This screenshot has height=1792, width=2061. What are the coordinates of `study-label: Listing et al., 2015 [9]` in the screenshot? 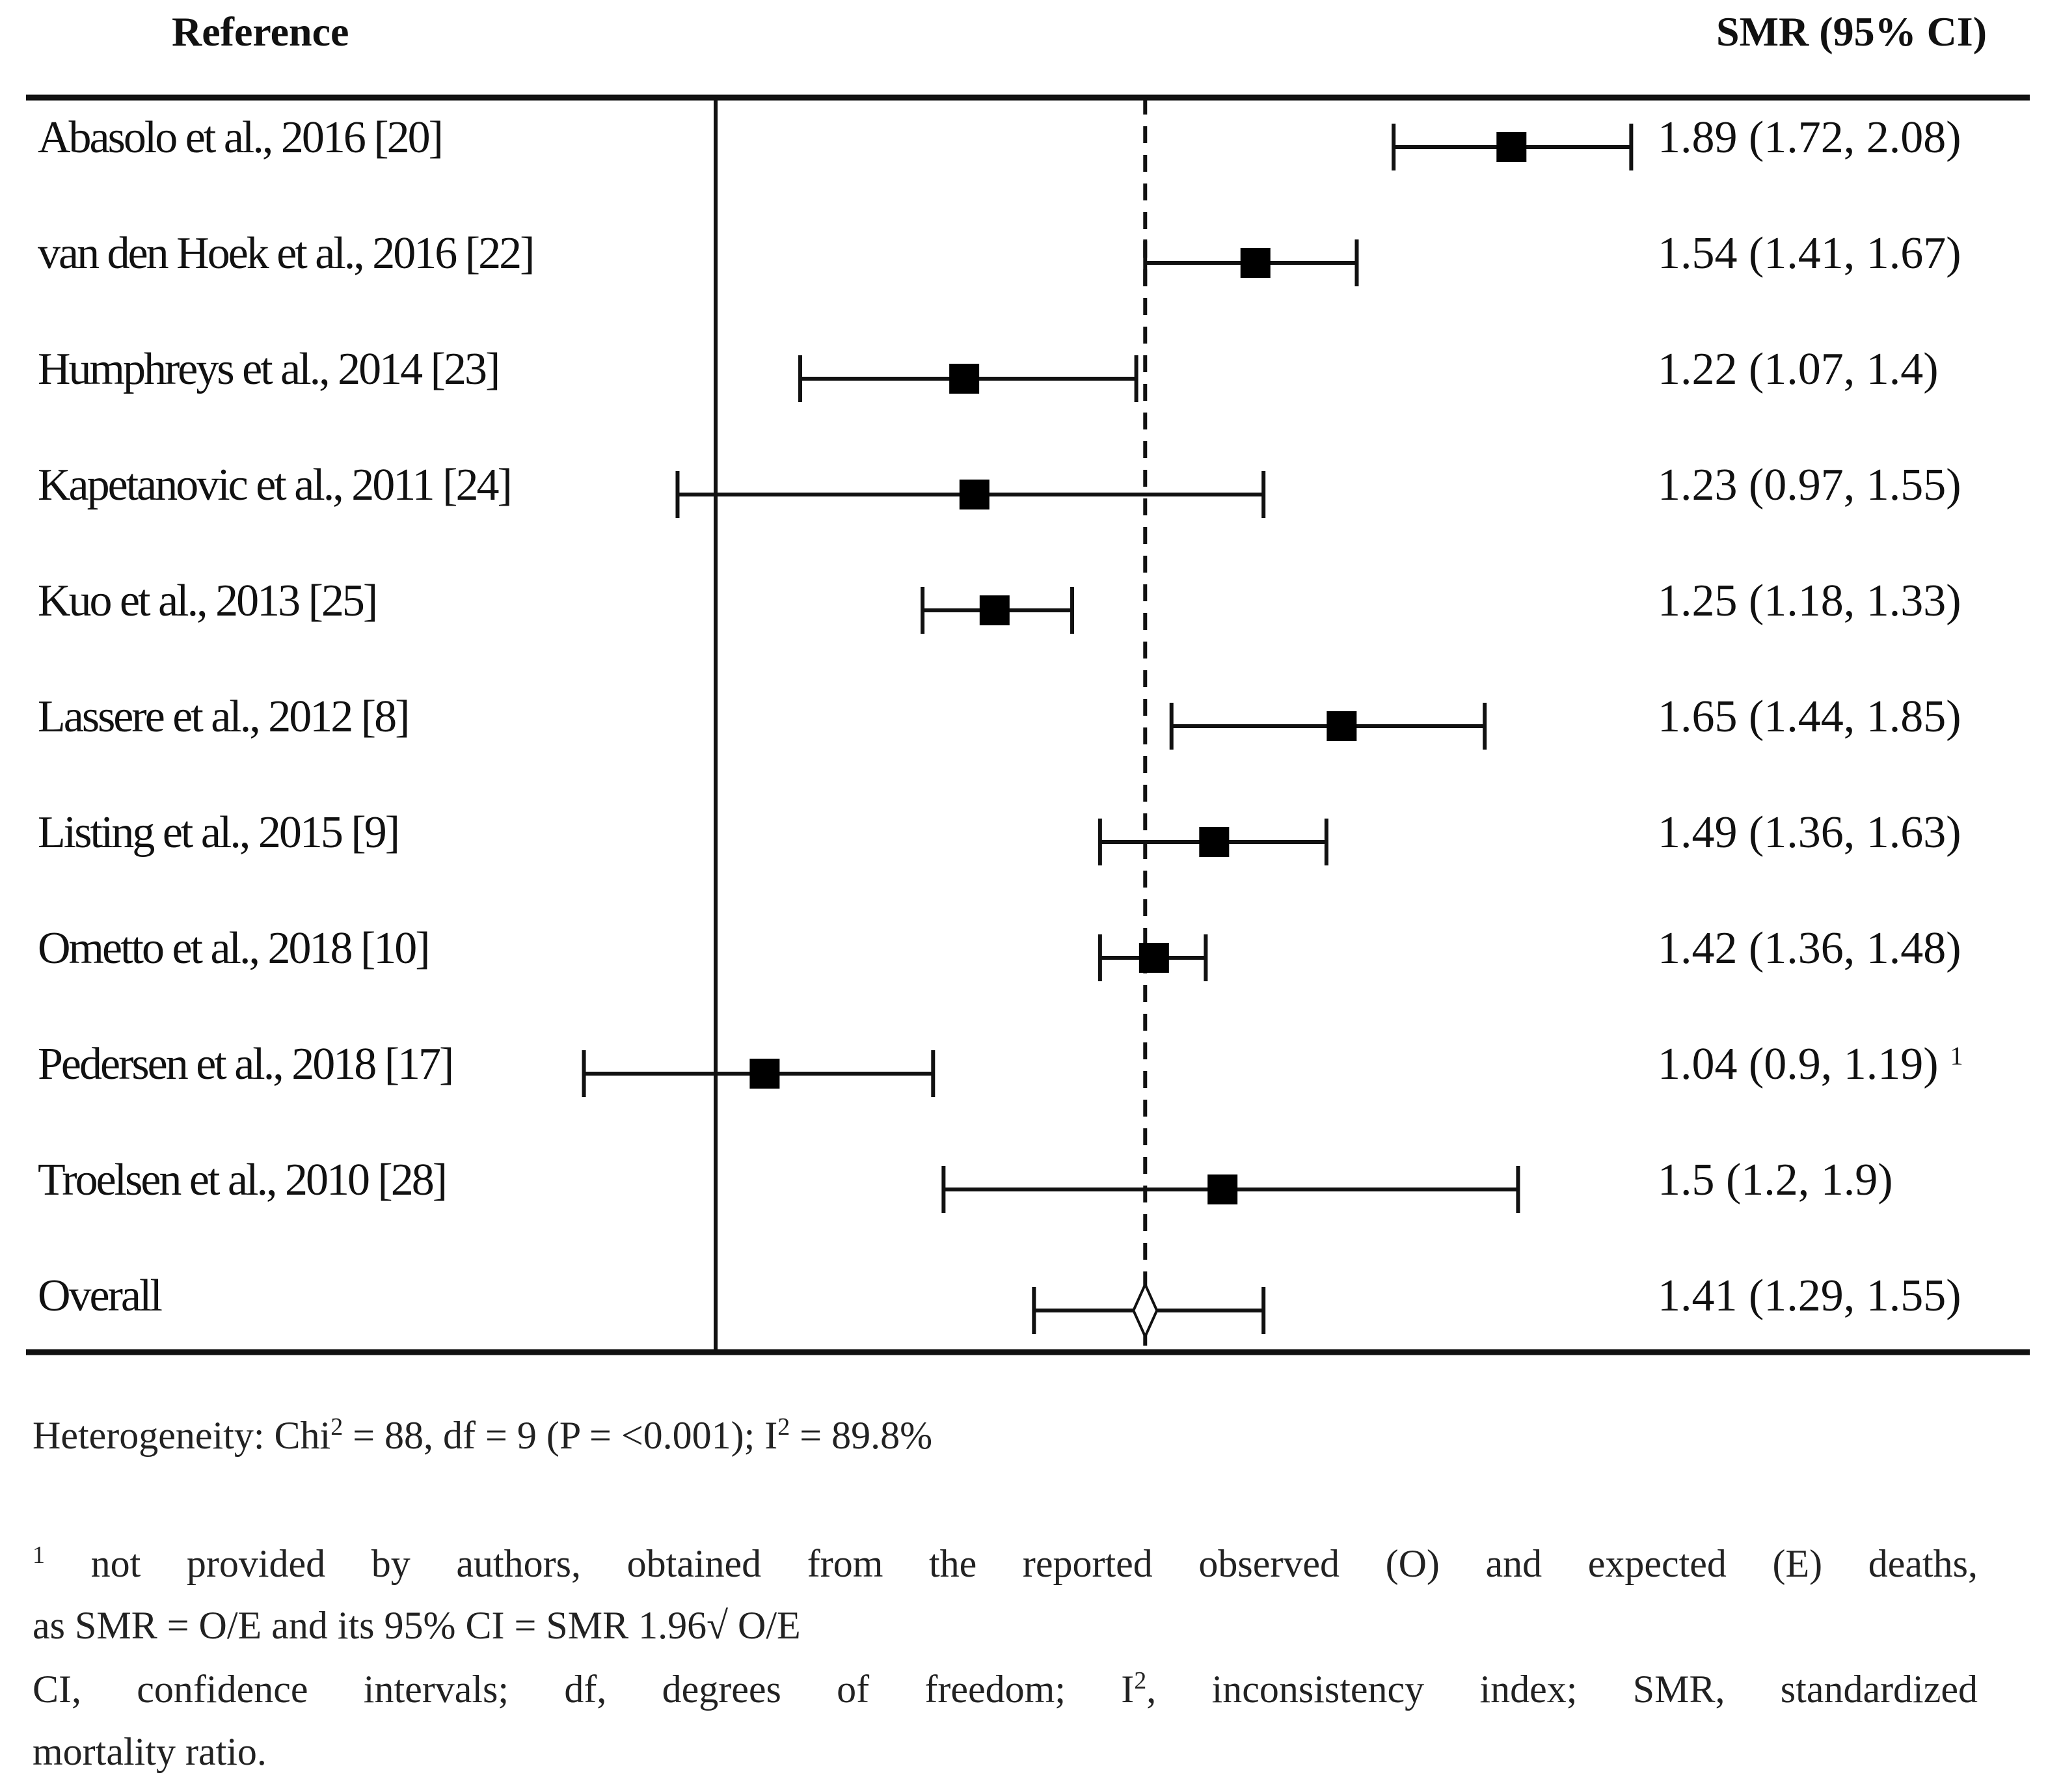 It's located at (218, 833).